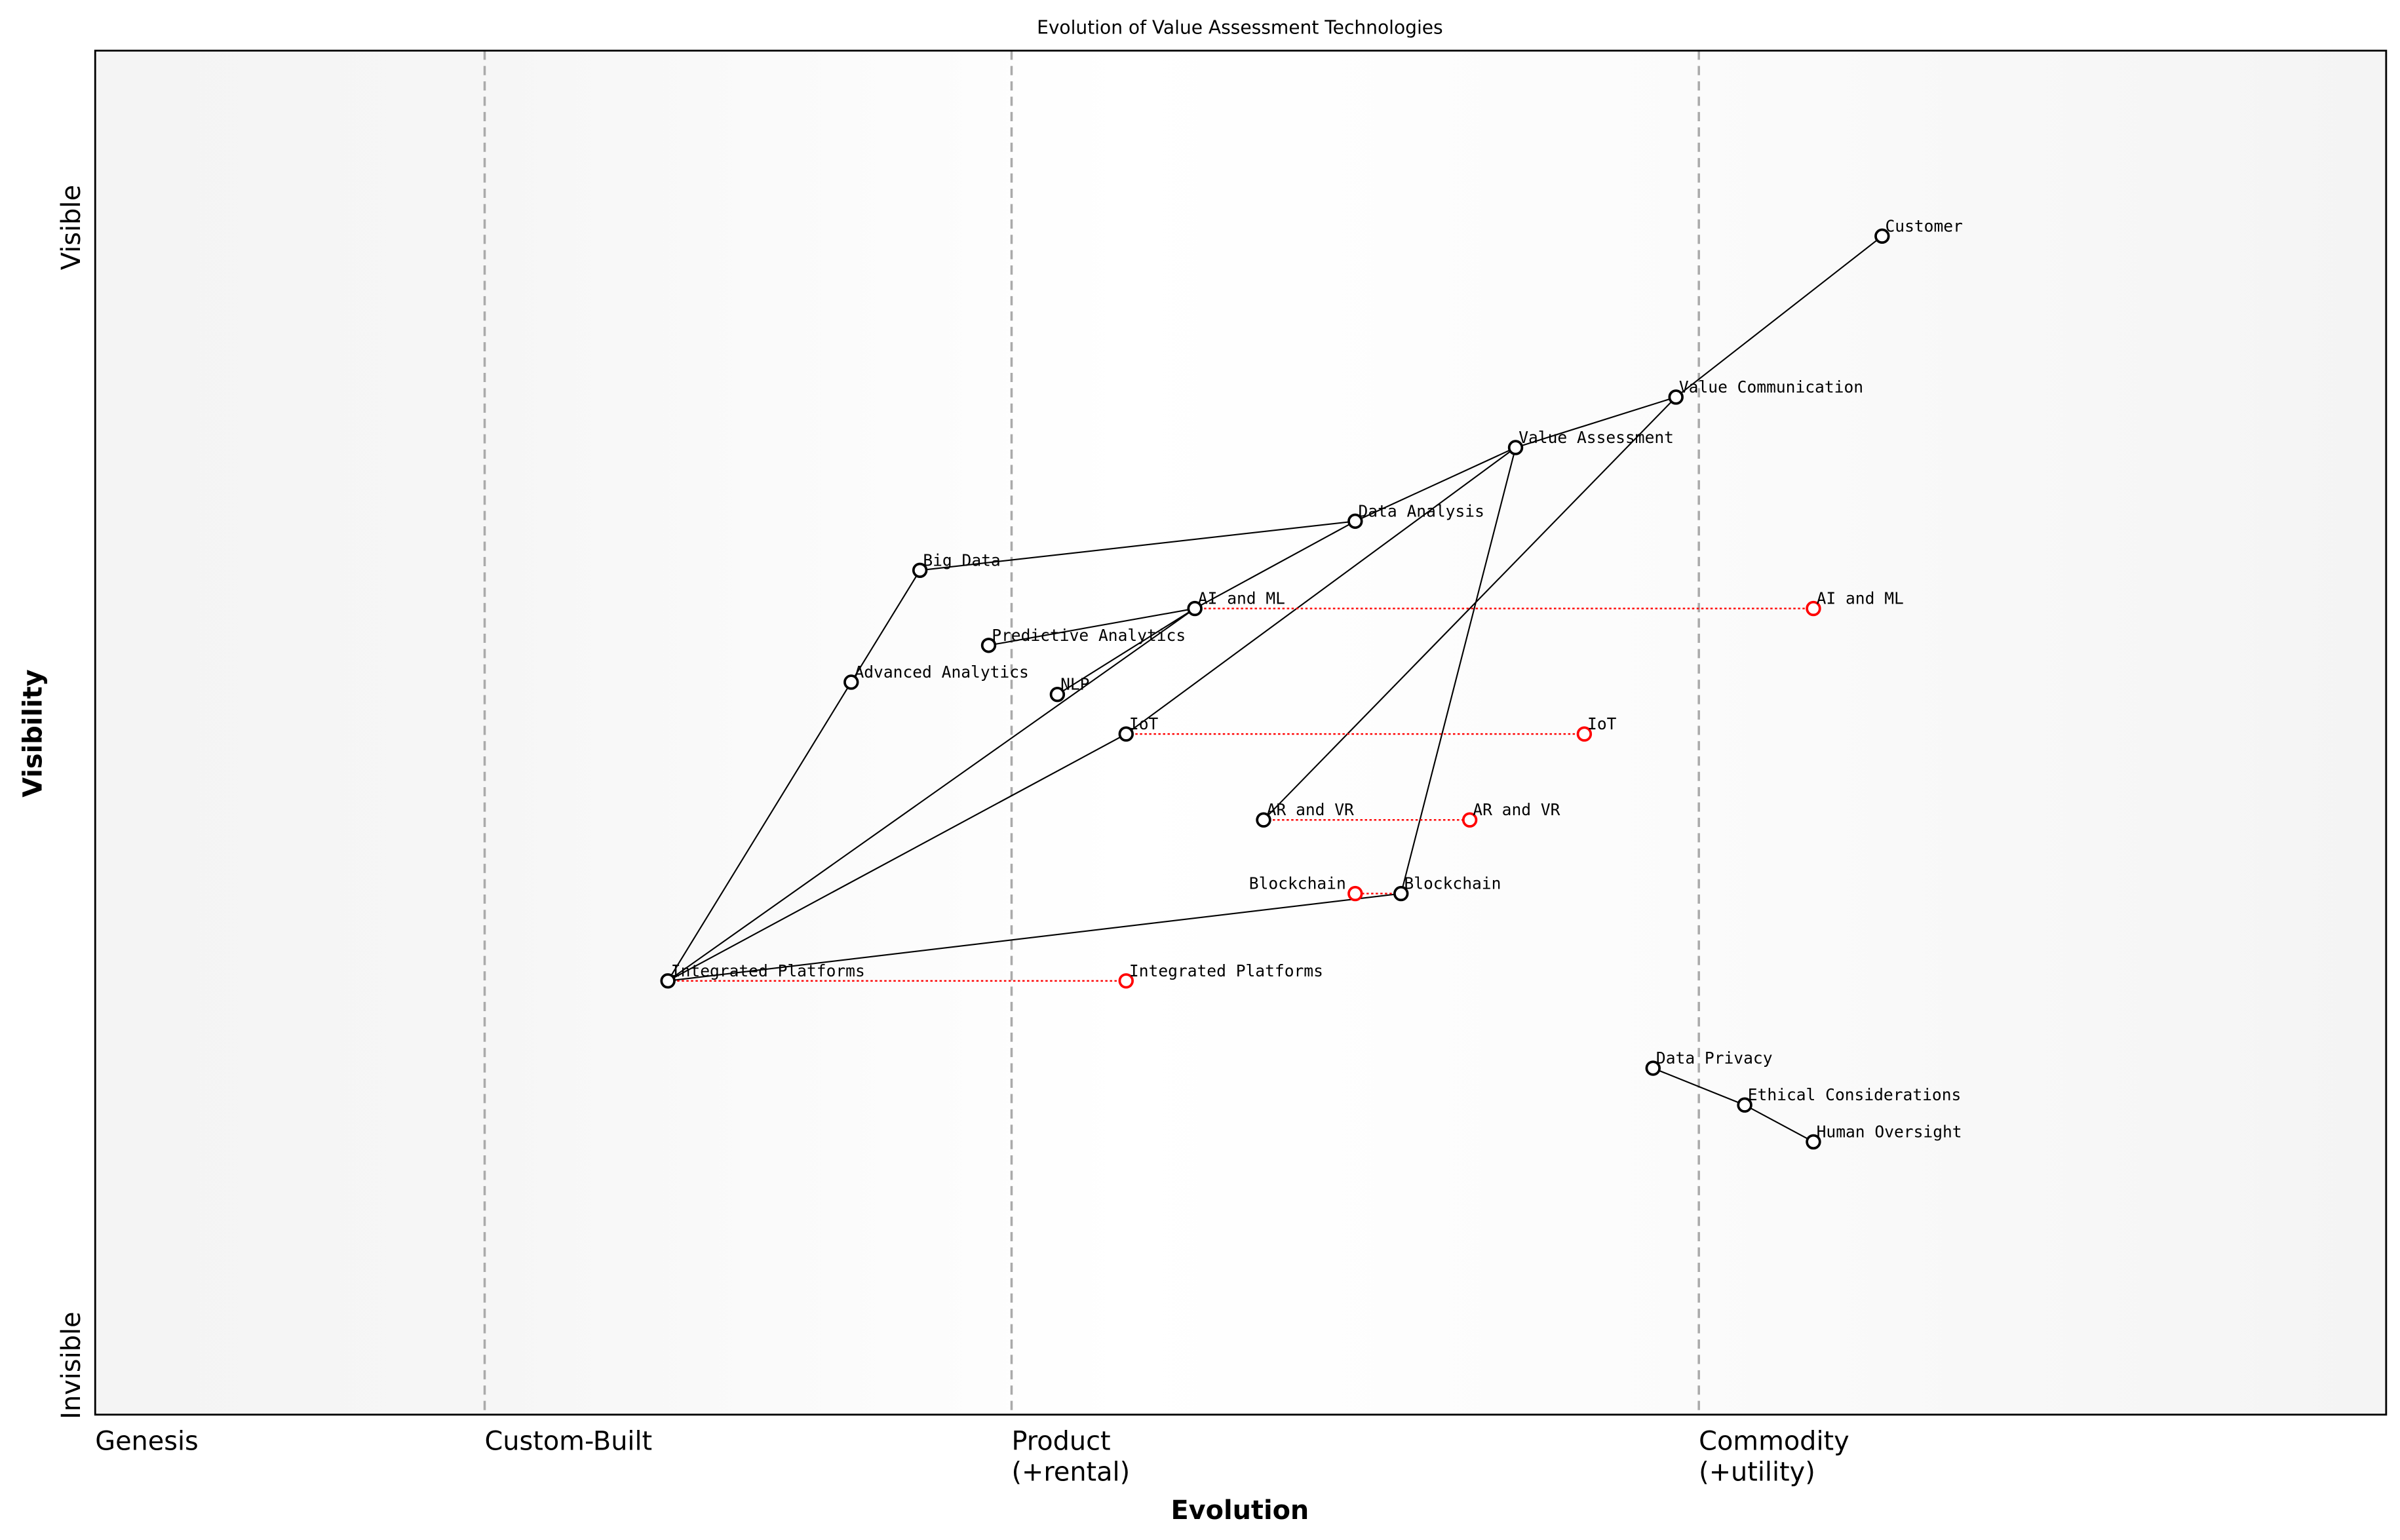 This screenshot has height=1540, width=2400. Describe the element at coordinates (1595, 422) in the screenshot. I see `link-value-communication-to-value-assessment` at that location.